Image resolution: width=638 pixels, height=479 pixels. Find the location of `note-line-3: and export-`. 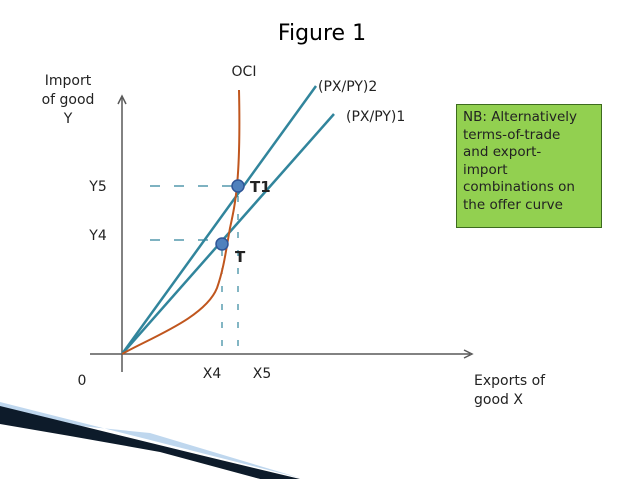

note-line-3: and export- is located at coordinates (502, 152).